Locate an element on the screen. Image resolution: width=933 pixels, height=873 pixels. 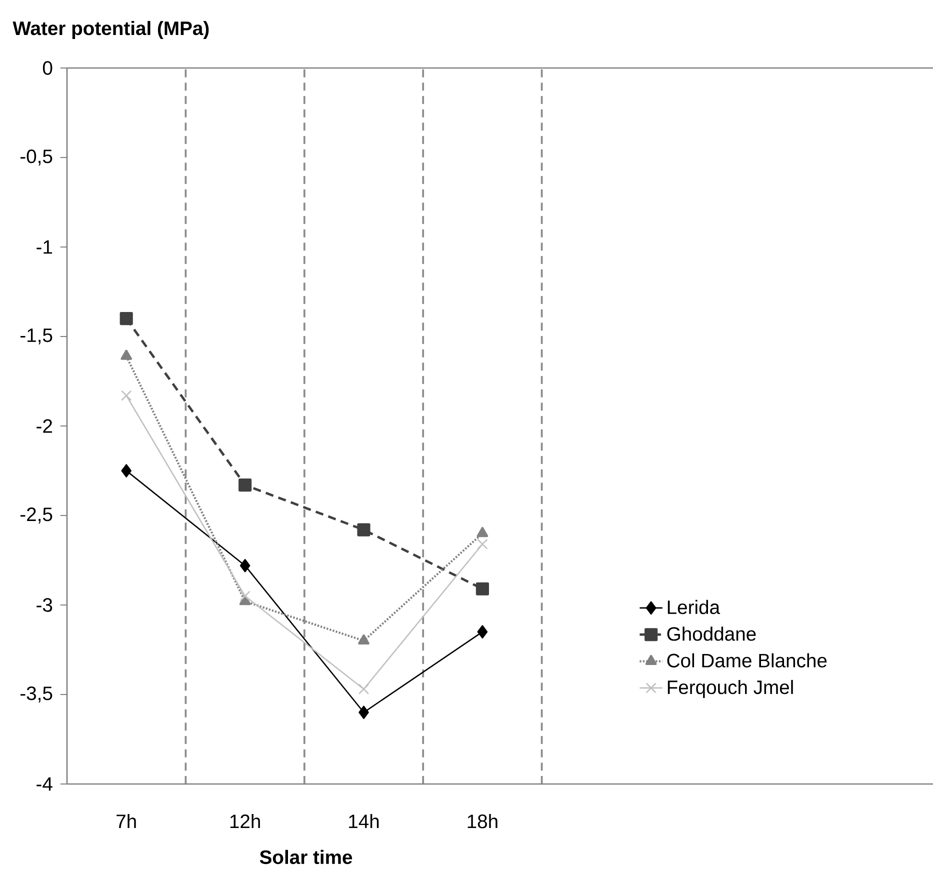
y-axis-title: Water potential (MPa) is located at coordinates (110, 29).